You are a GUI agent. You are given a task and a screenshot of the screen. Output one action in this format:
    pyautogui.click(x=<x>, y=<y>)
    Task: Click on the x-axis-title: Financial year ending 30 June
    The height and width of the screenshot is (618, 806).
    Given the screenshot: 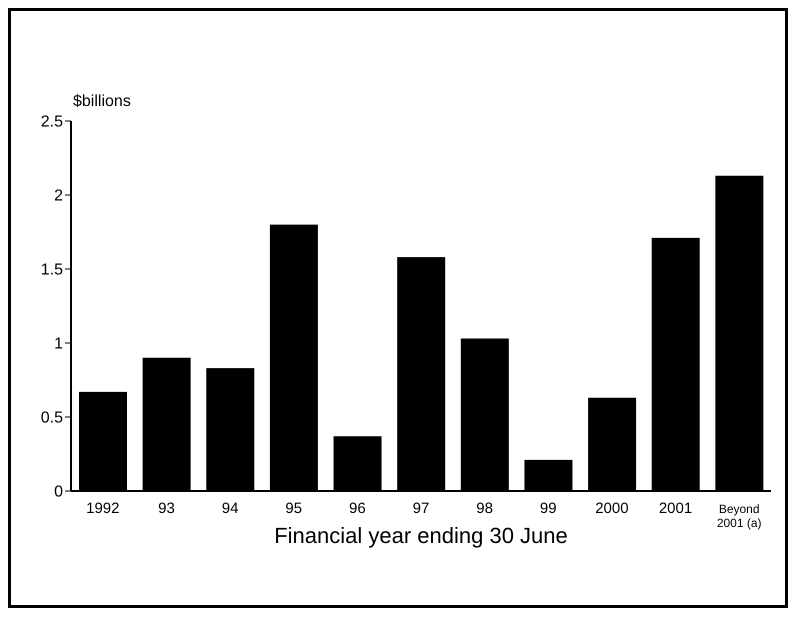 What is the action you would take?
    pyautogui.click(x=421, y=535)
    